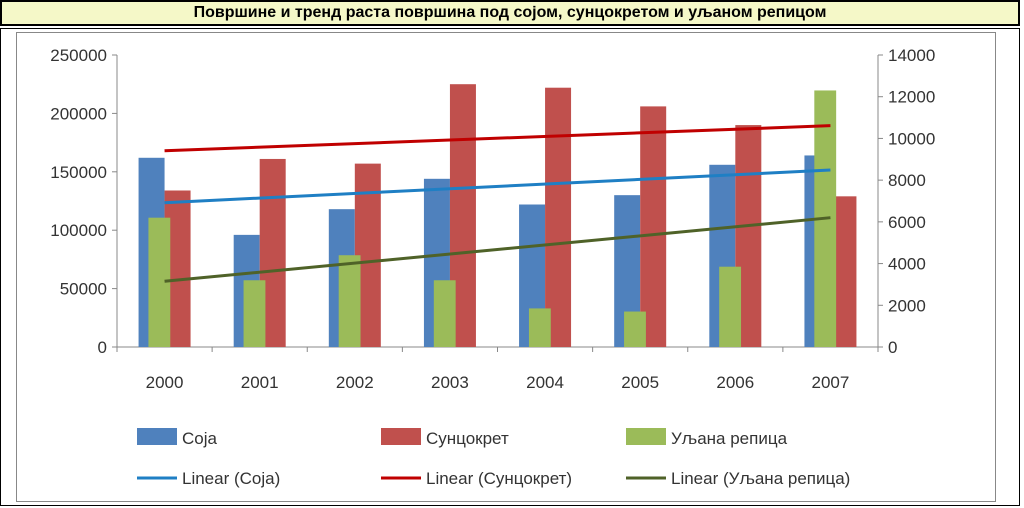 This screenshot has height=508, width=1024. I want to click on trendline-uljana-repica, so click(497, 249).